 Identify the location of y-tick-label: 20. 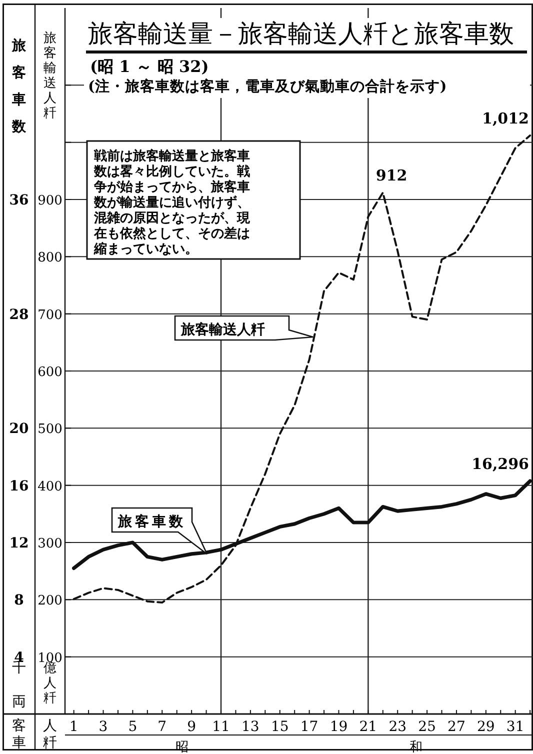
(19, 429).